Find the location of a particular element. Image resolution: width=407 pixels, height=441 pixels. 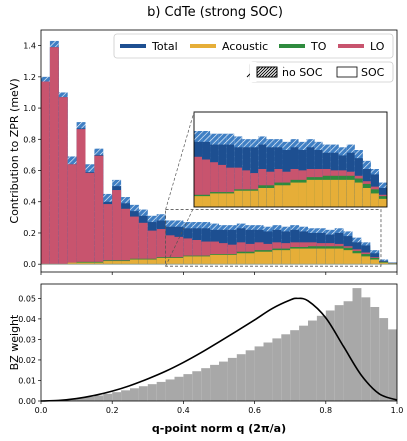

x-tick-label: 0.4 is located at coordinates (183, 410).